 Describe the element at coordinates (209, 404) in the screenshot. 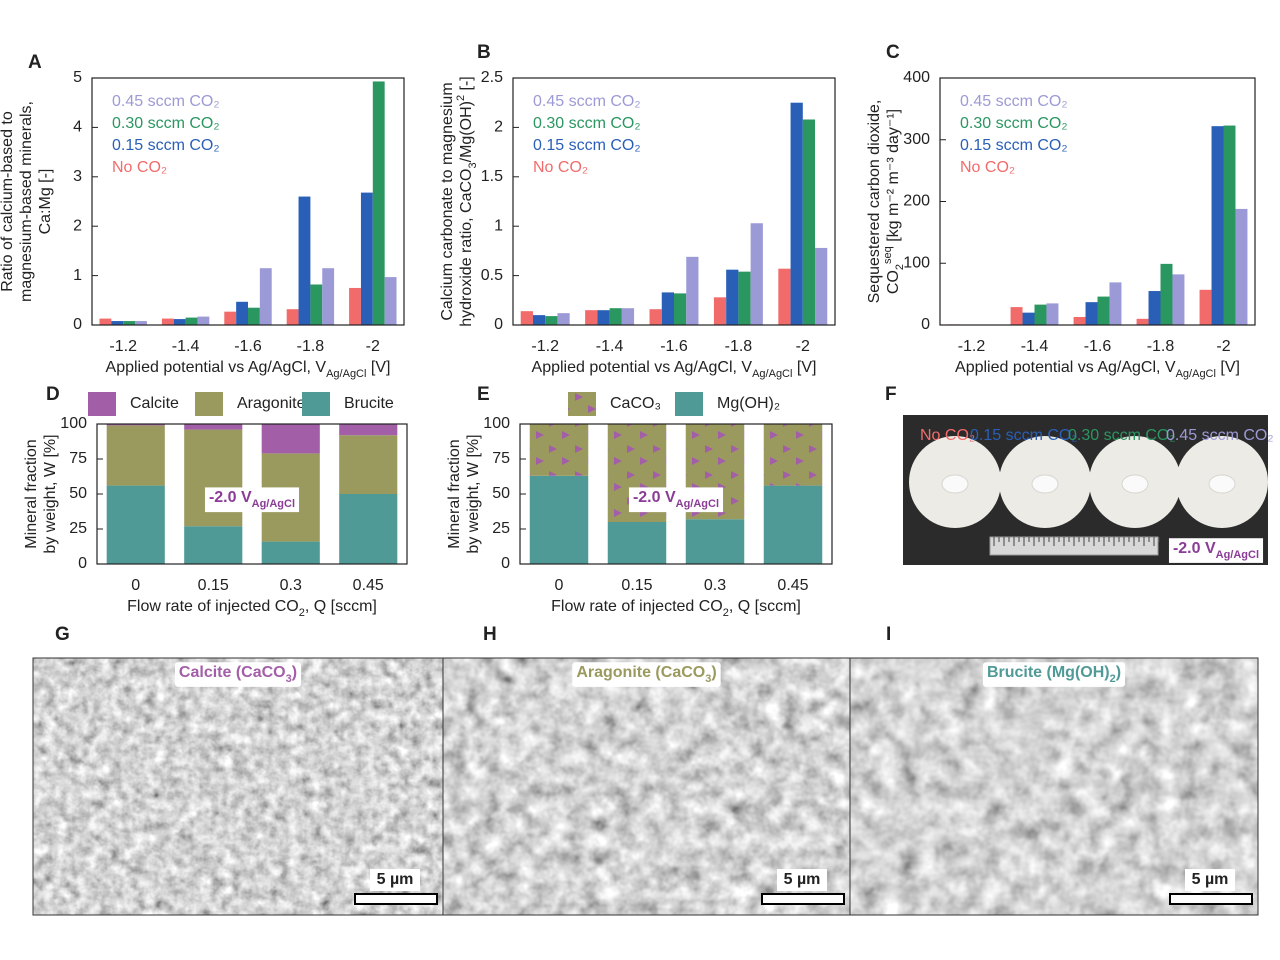

I see `legend-swatch` at that location.